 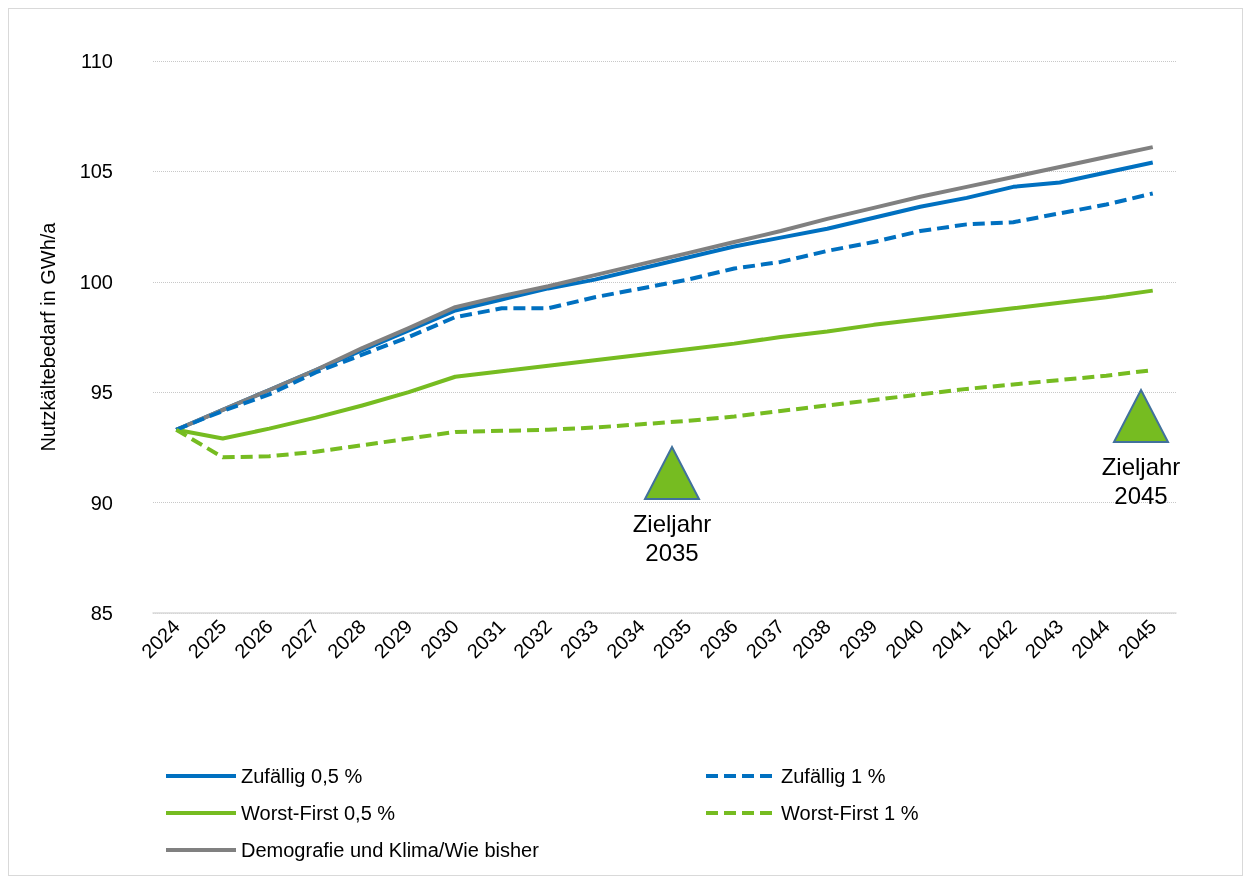 I want to click on y-tick-label: 100, so click(x=96, y=281).